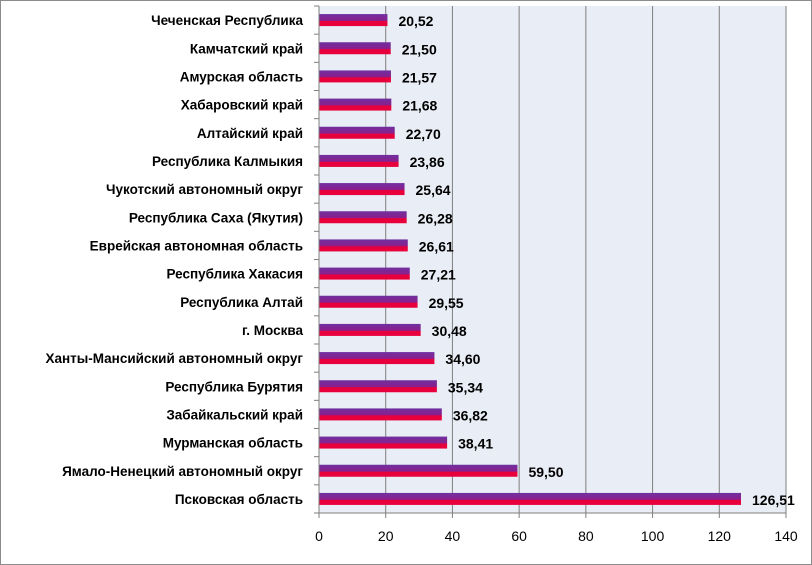 The width and height of the screenshot is (812, 565). I want to click on data-label: 36,82, so click(470, 415).